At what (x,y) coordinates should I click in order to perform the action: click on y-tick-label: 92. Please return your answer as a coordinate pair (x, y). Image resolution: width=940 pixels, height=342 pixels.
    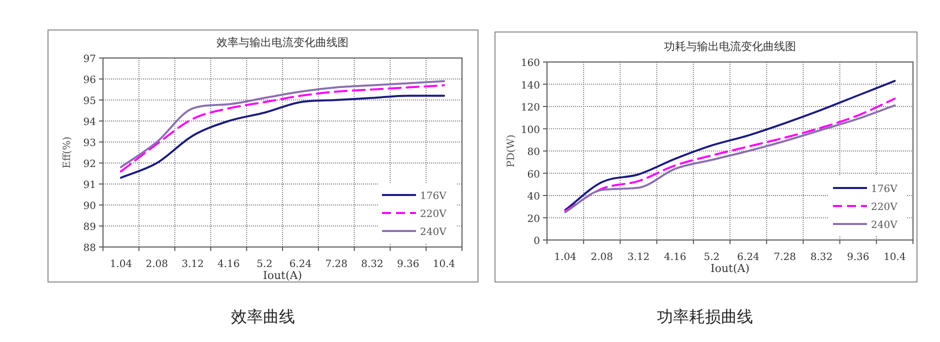
    Looking at the image, I should click on (89, 164).